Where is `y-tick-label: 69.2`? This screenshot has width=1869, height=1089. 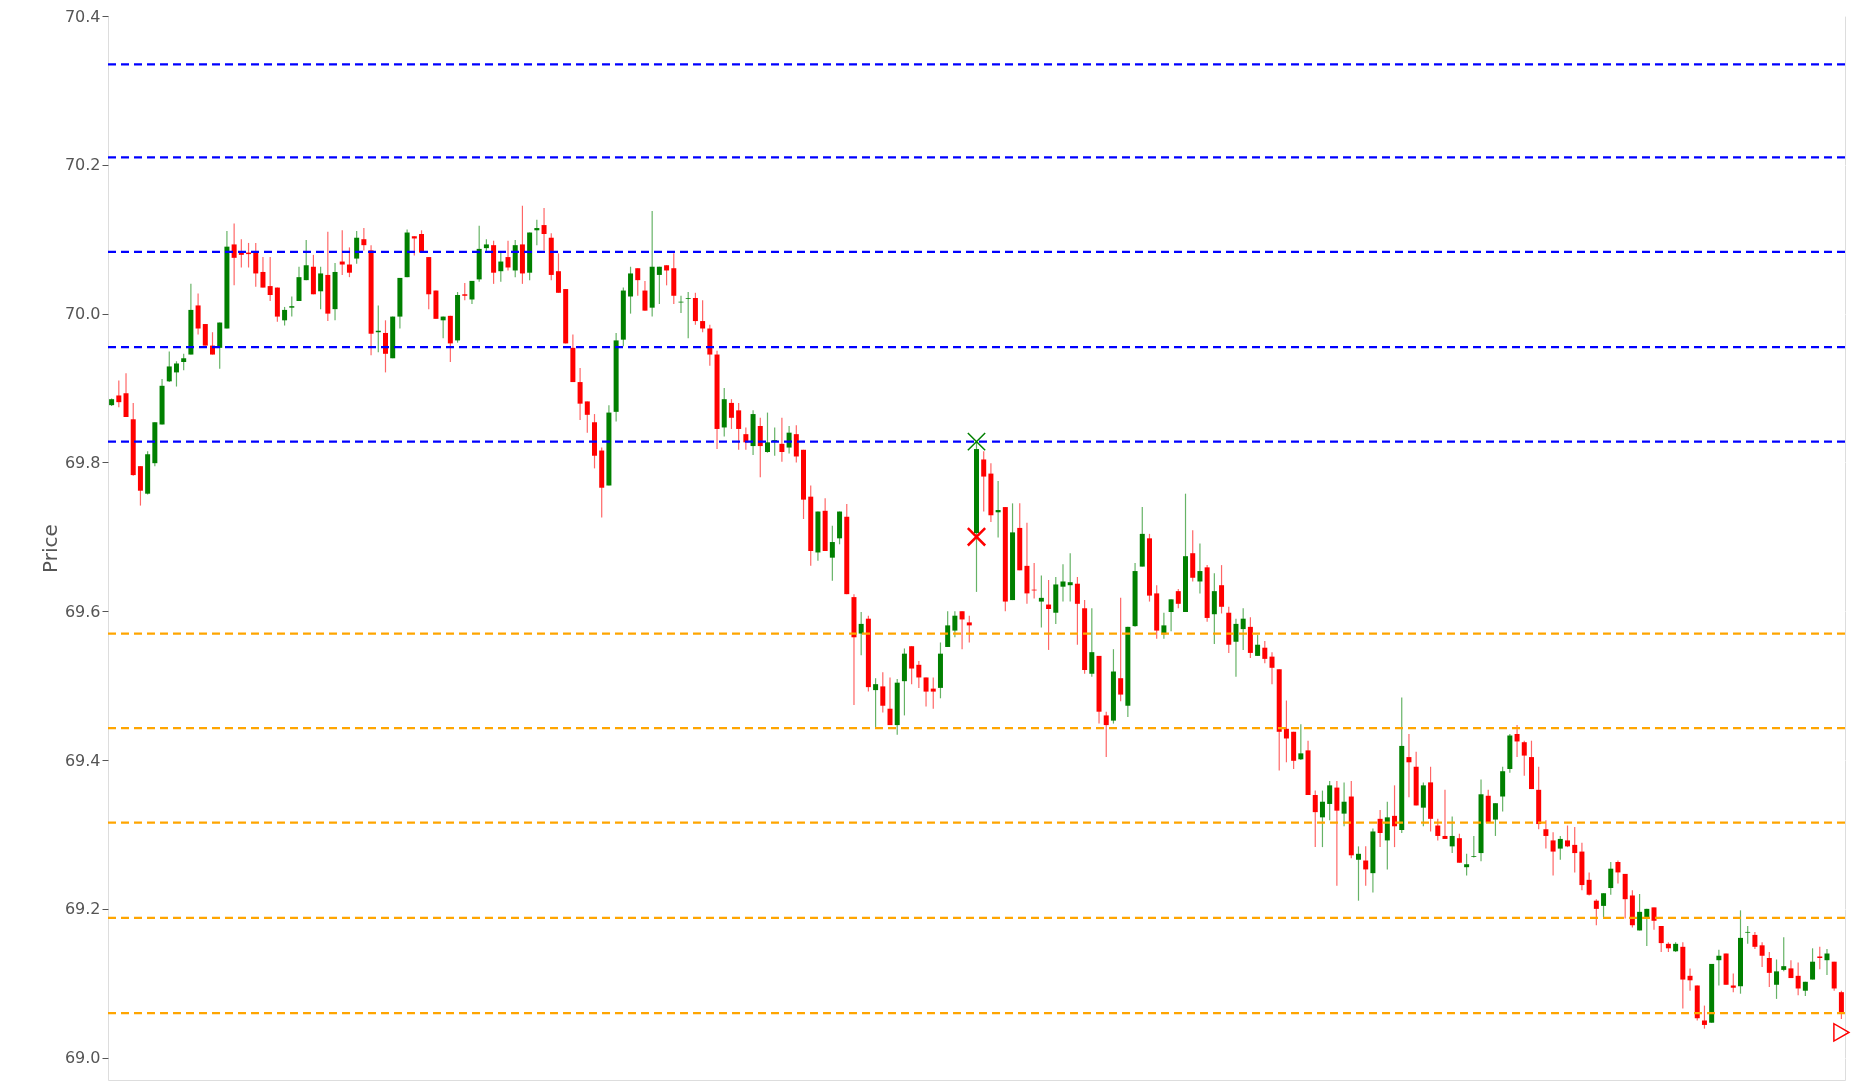 y-tick-label: 69.2 is located at coordinates (82, 909).